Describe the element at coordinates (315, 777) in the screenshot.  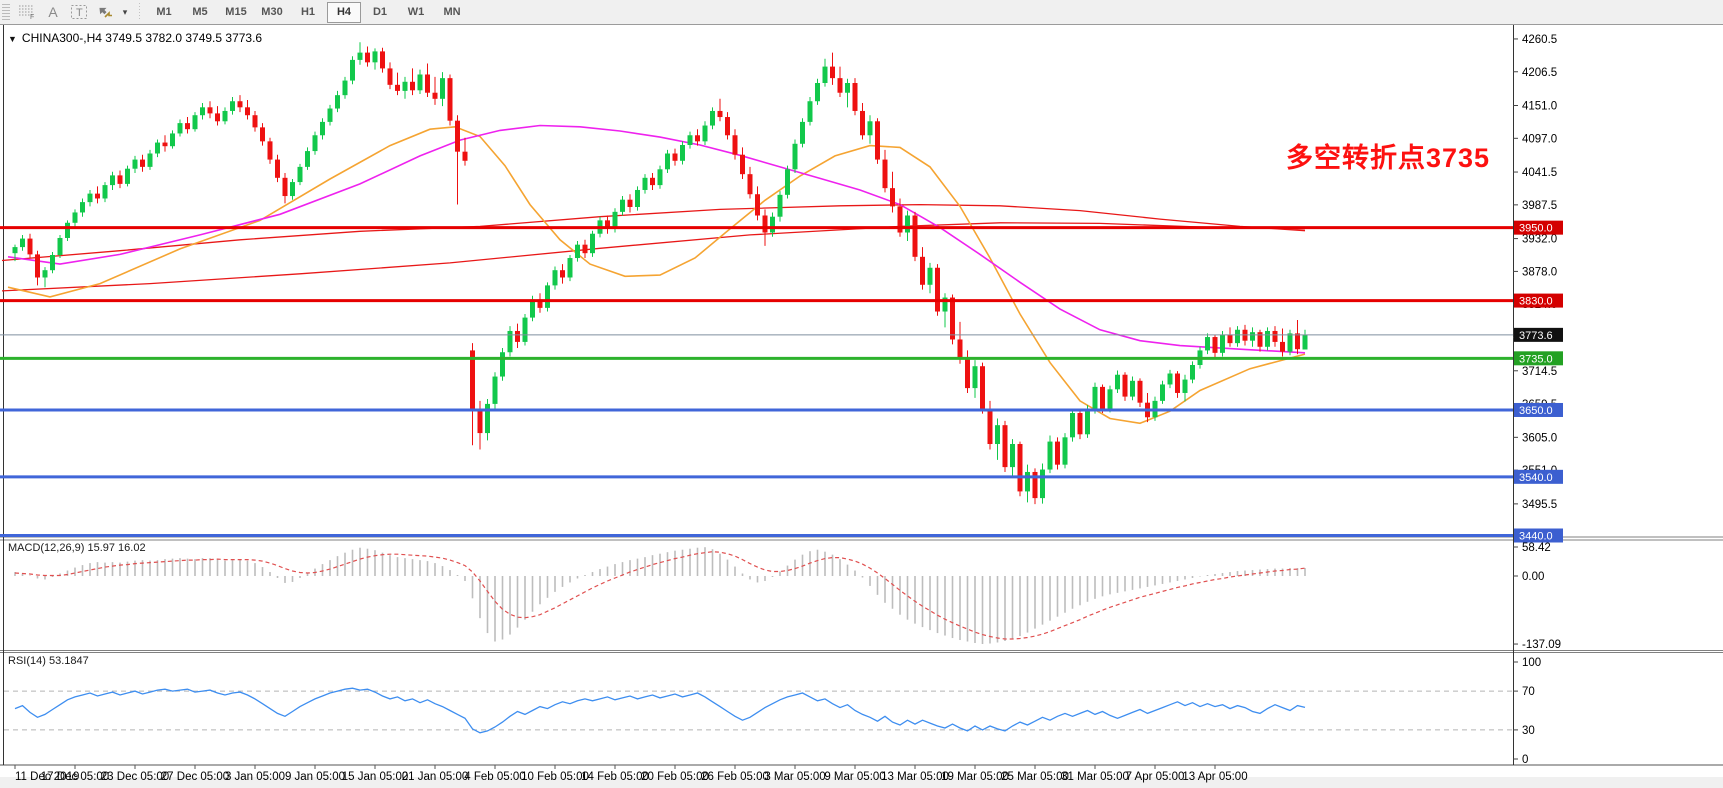
I see `date-label: 9 Jan 05:00` at that location.